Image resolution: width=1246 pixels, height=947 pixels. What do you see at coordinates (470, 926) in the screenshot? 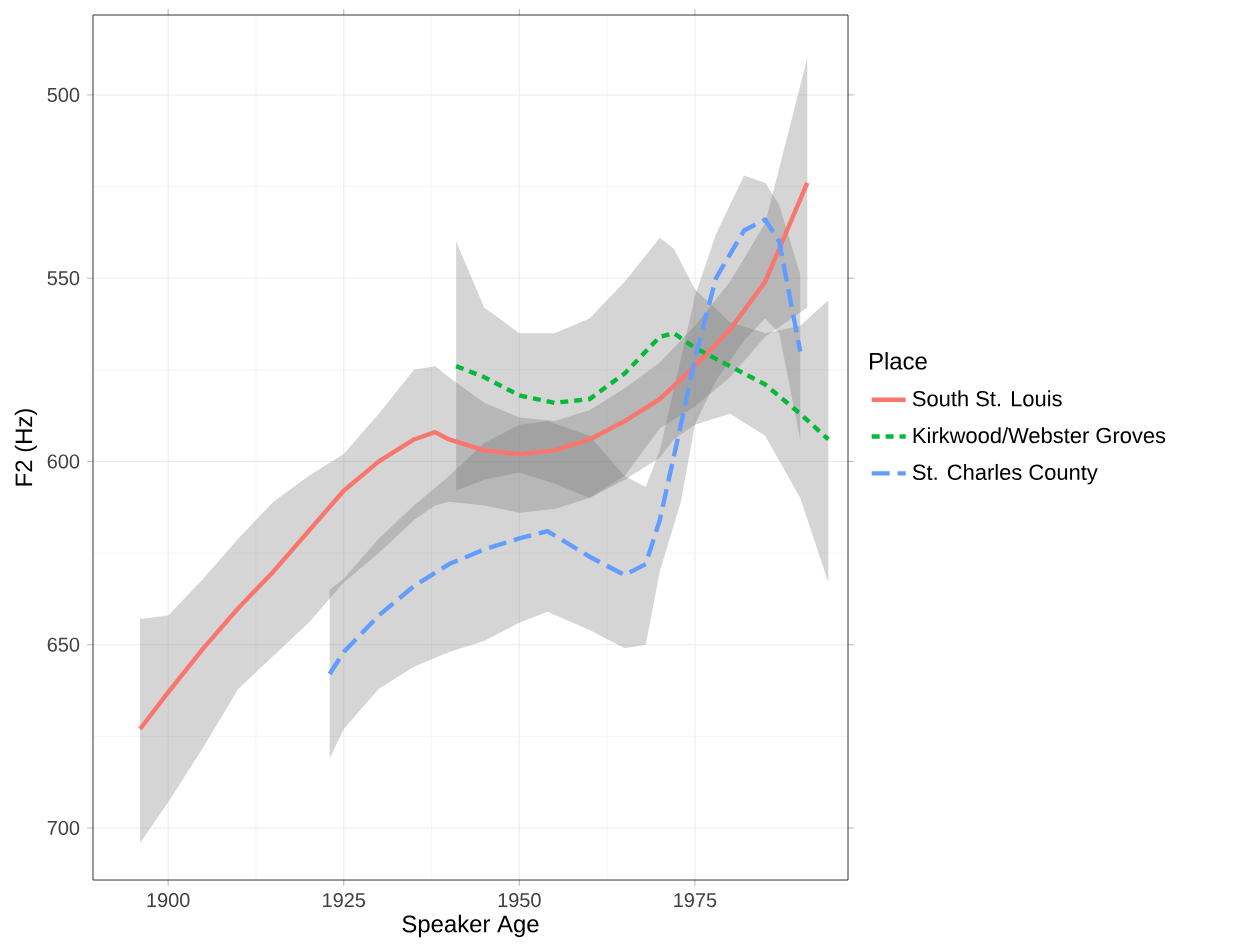
I see `x-axis-title: Speaker Age` at bounding box center [470, 926].